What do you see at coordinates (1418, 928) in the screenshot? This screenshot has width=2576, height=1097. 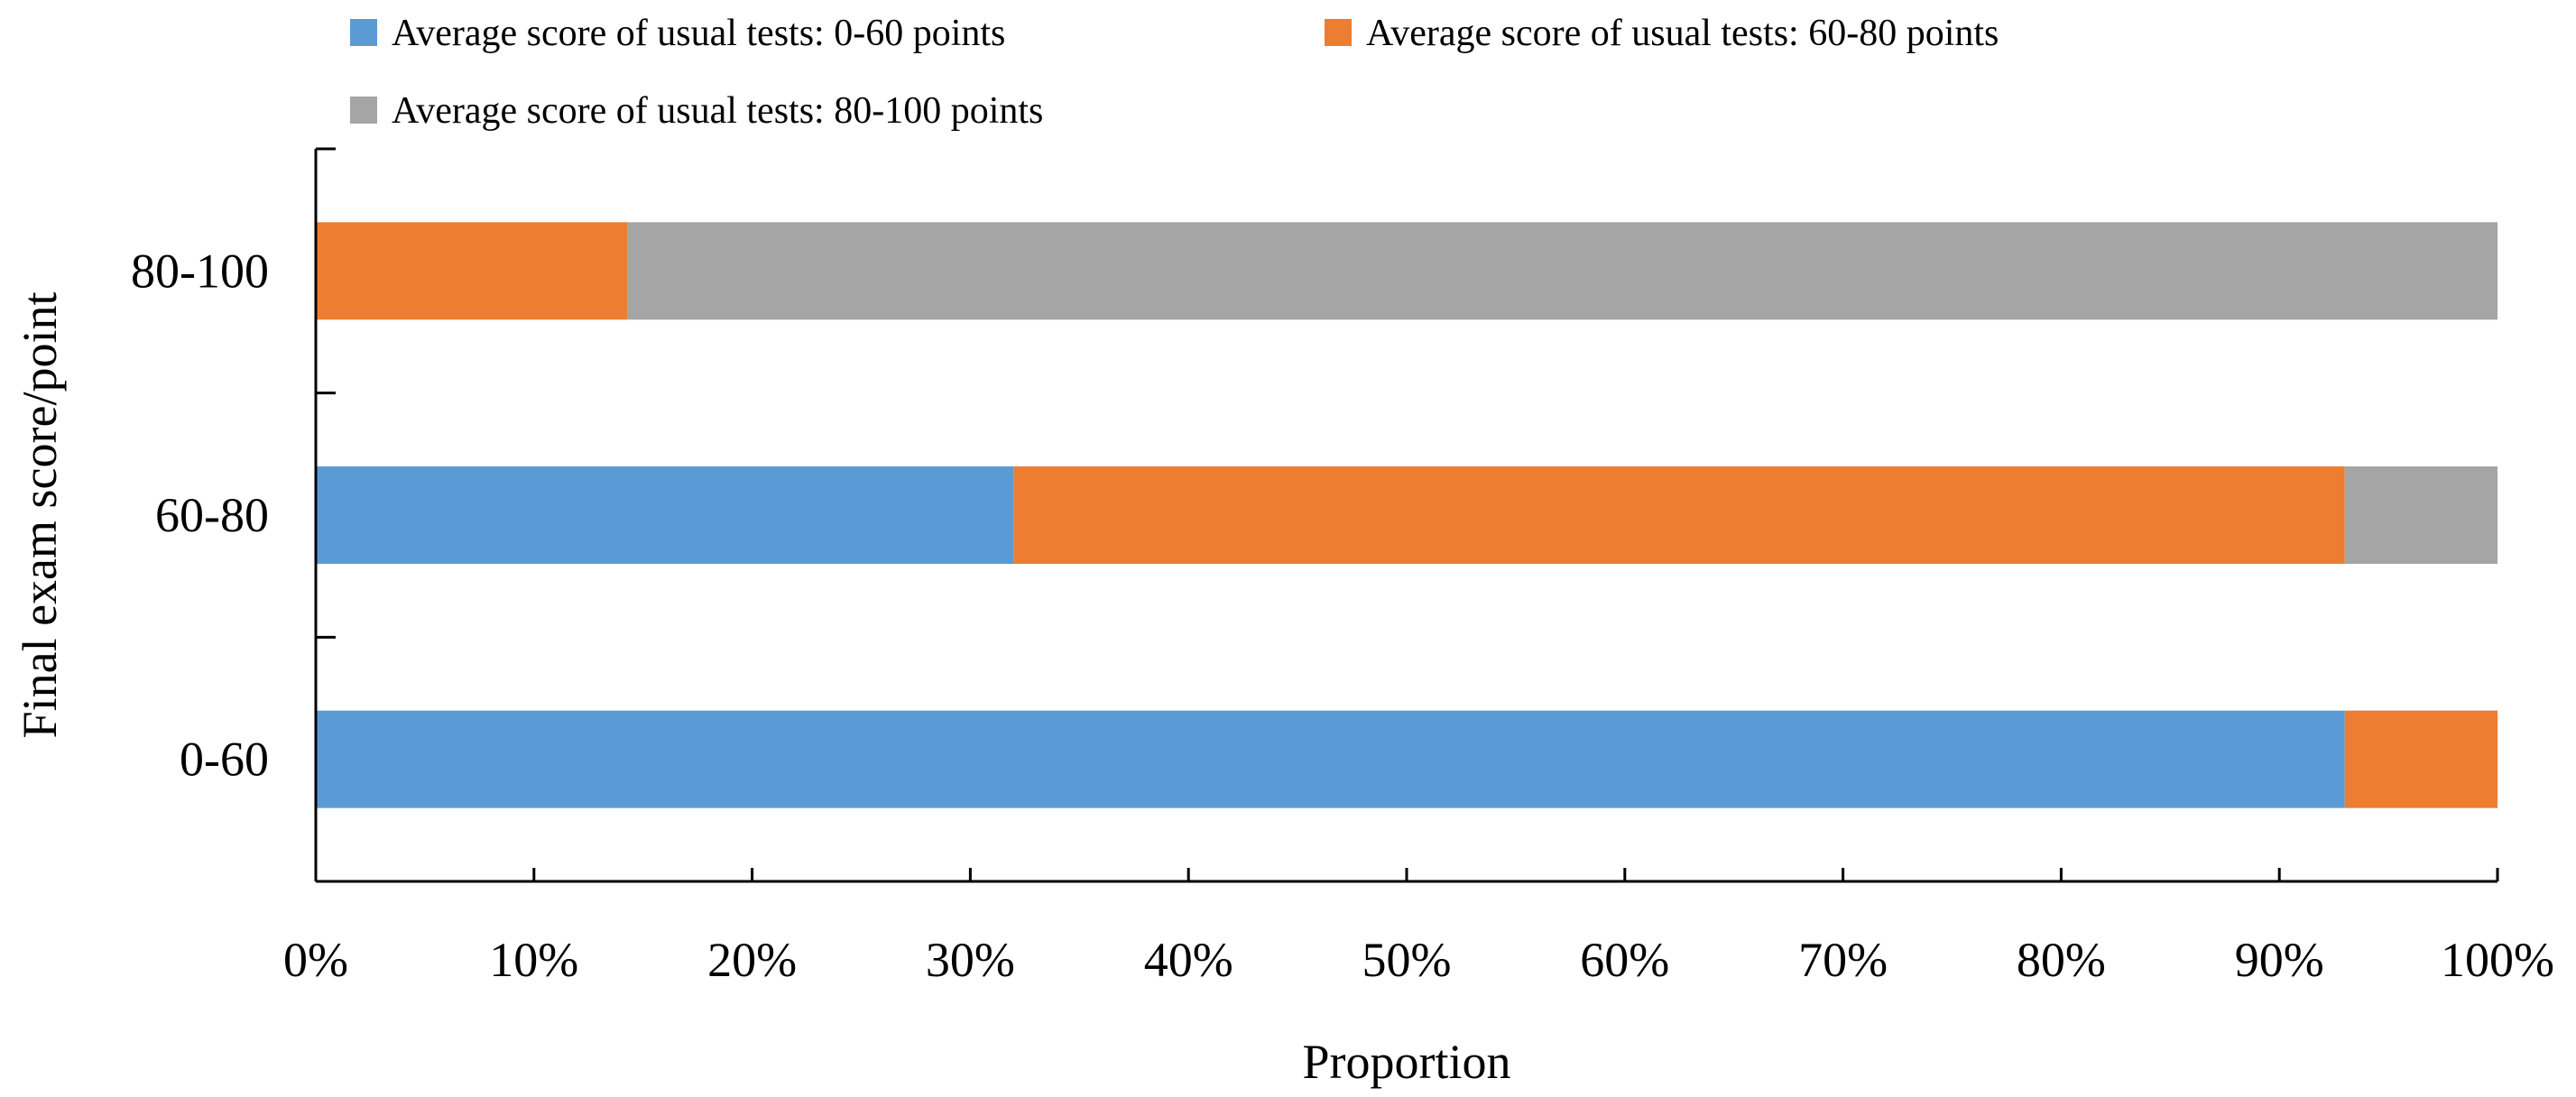 I see `x-ticks: 0% 10% 20% 30% 40% 50% 60% 70% 80% 90% 100%` at bounding box center [1418, 928].